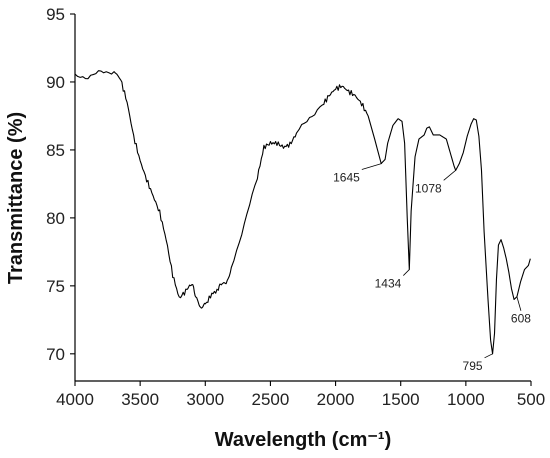  What do you see at coordinates (55, 14) in the screenshot?
I see `y-tick-label: 95` at bounding box center [55, 14].